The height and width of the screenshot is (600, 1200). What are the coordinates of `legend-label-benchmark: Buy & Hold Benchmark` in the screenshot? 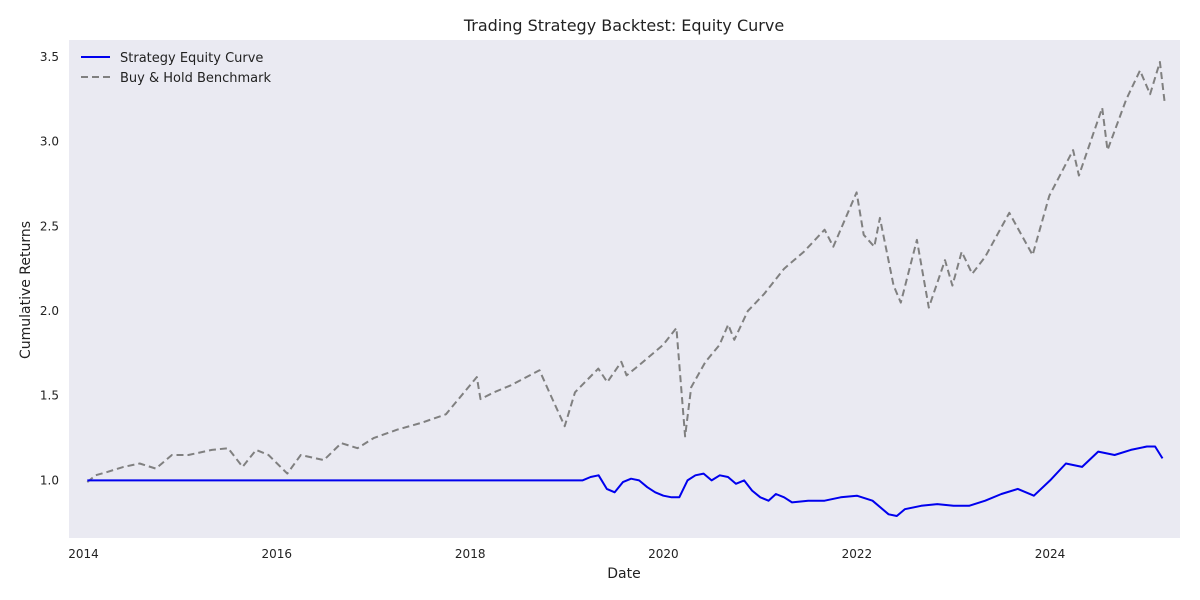 It's located at (195, 78).